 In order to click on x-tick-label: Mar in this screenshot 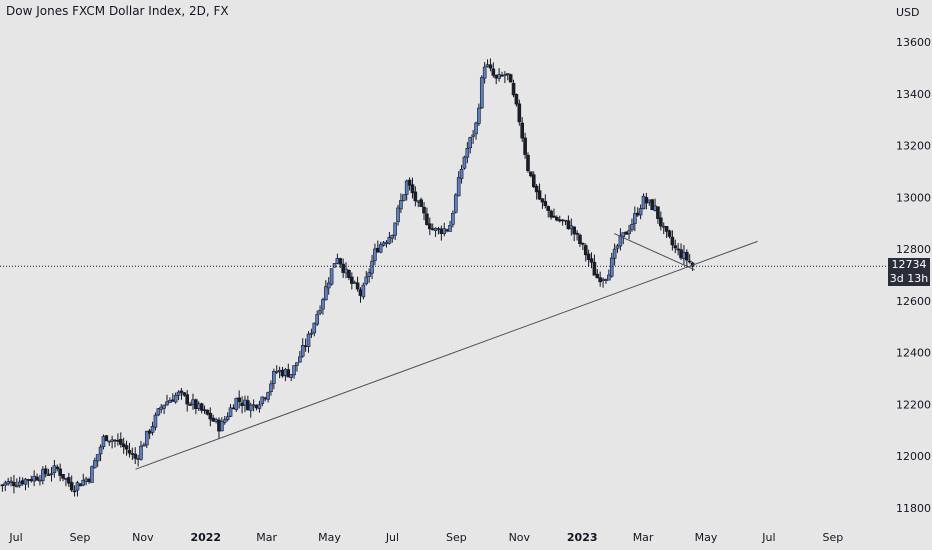, I will do `click(266, 537)`.